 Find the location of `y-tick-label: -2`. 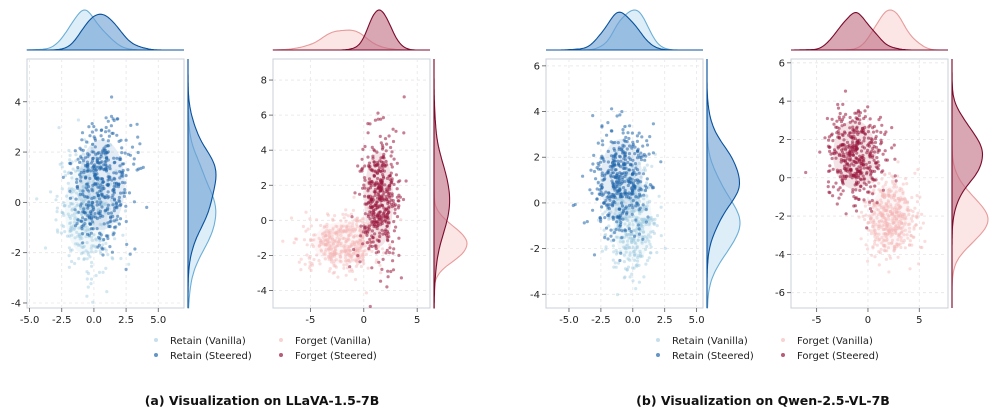

y-tick-label: -2 is located at coordinates (16, 253).